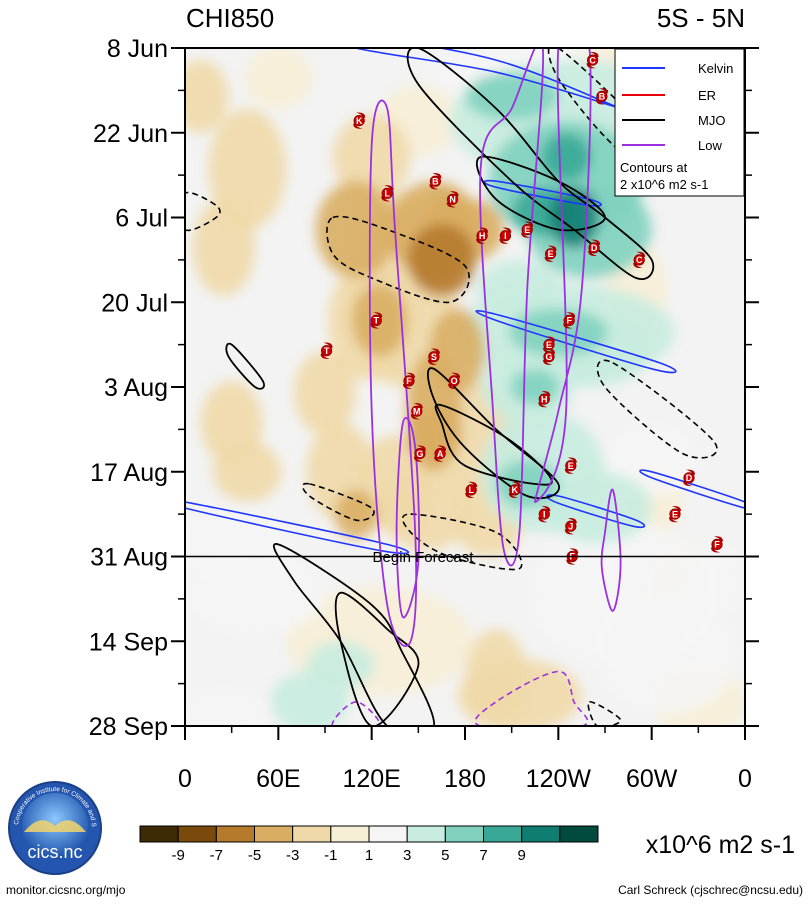 This screenshot has width=809, height=907. What do you see at coordinates (701, 18) in the screenshot?
I see `chart-title-right: 5S - 5N` at bounding box center [701, 18].